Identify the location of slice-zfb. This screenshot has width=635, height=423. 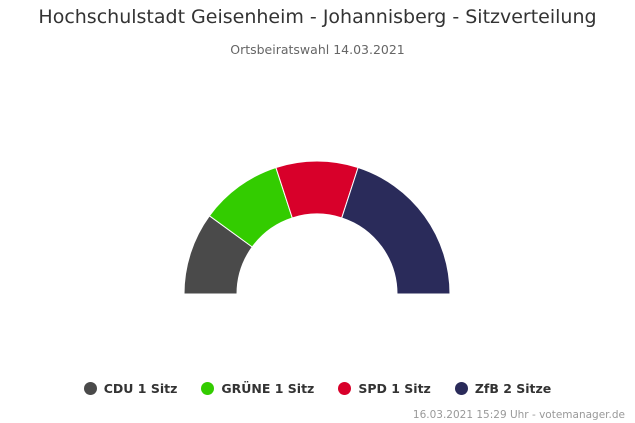
(396, 230).